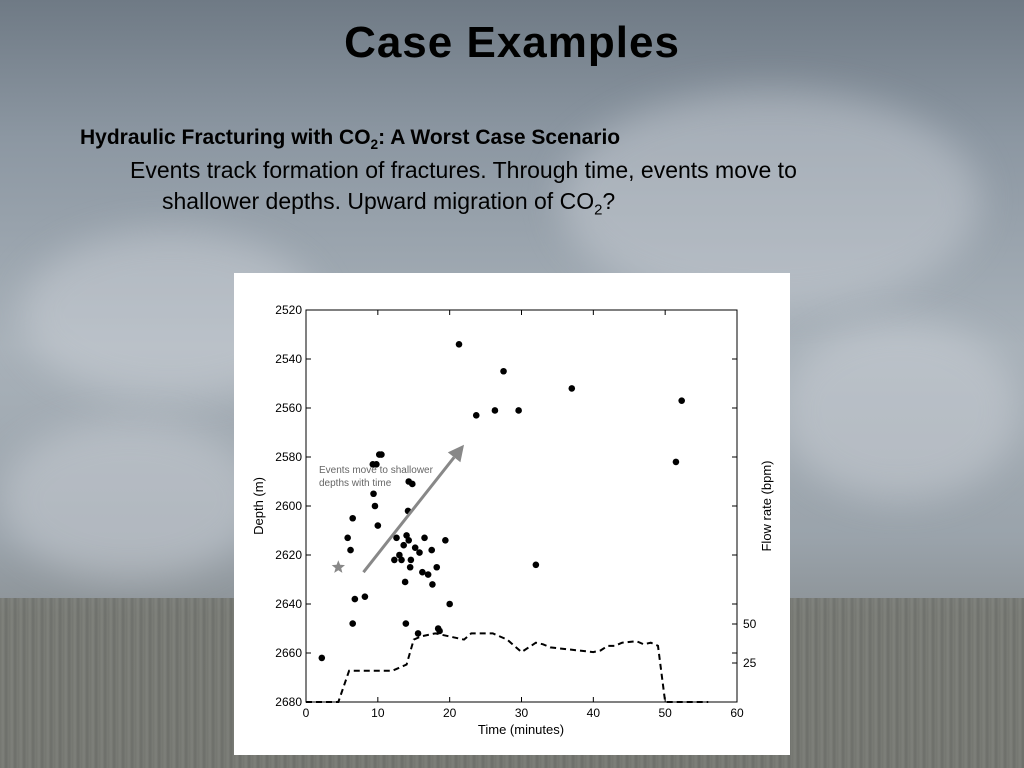  Describe the element at coordinates (594, 713) in the screenshot. I see `x-tick-label: 40` at that location.